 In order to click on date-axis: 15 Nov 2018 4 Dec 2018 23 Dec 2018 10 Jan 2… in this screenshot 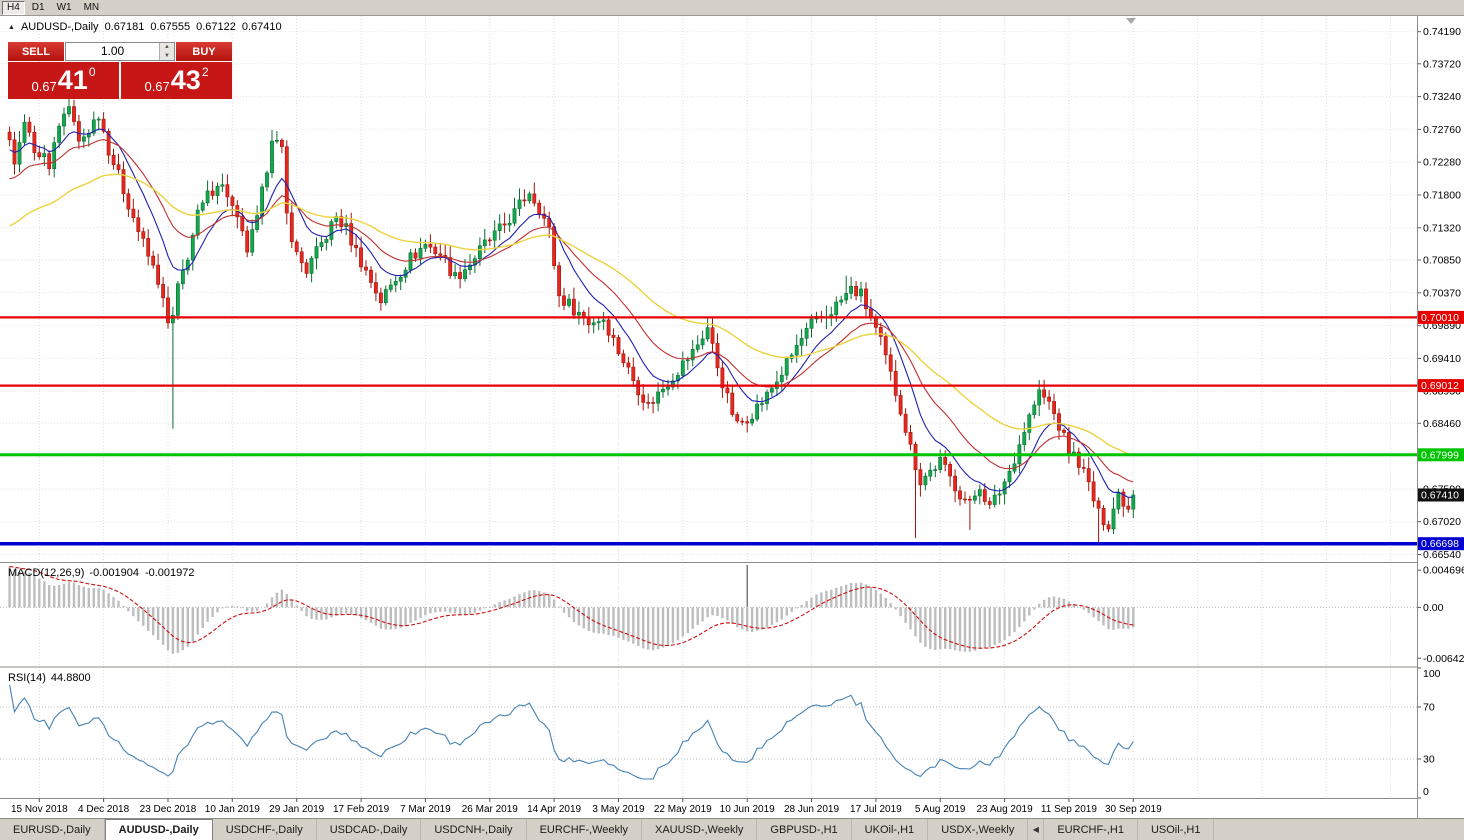, I will do `click(586, 806)`.